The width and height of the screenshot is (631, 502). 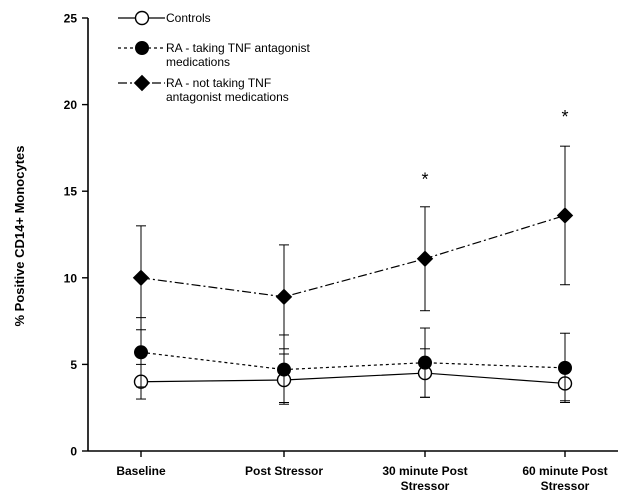 I want to click on y-tick-label: 15, so click(x=71, y=192).